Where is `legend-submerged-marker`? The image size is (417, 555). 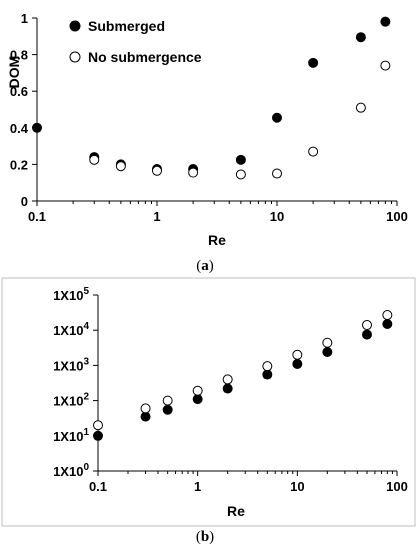
legend-submerged-marker is located at coordinates (75, 26).